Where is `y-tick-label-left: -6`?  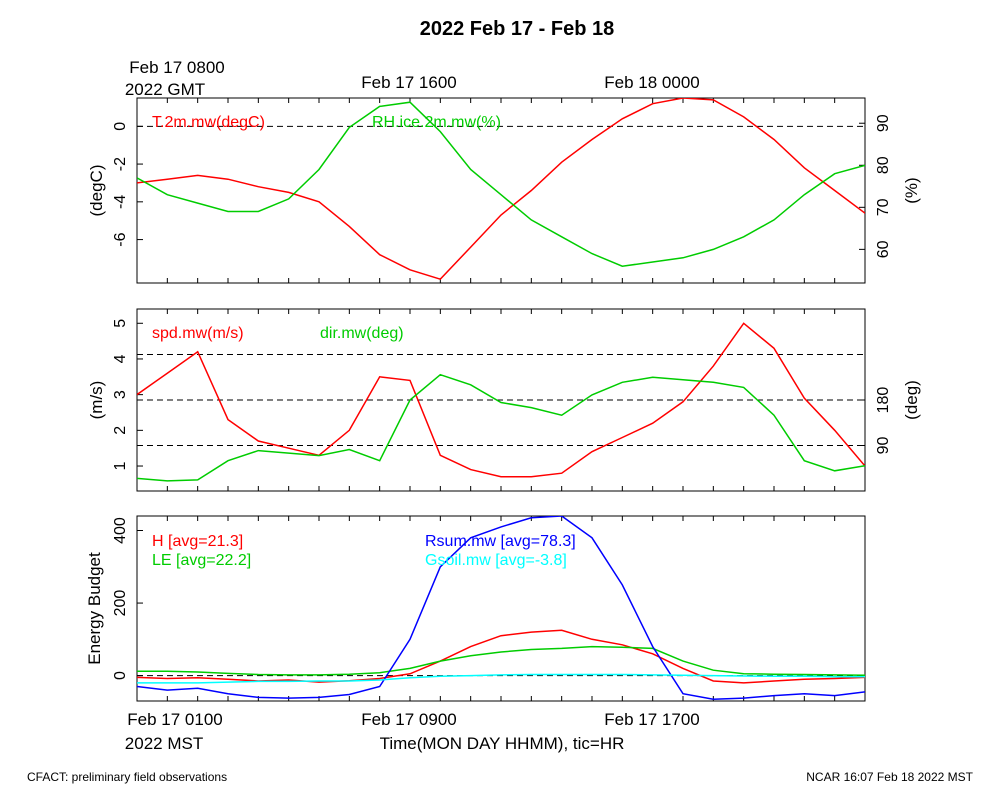 y-tick-label-left: -6 is located at coordinates (120, 239).